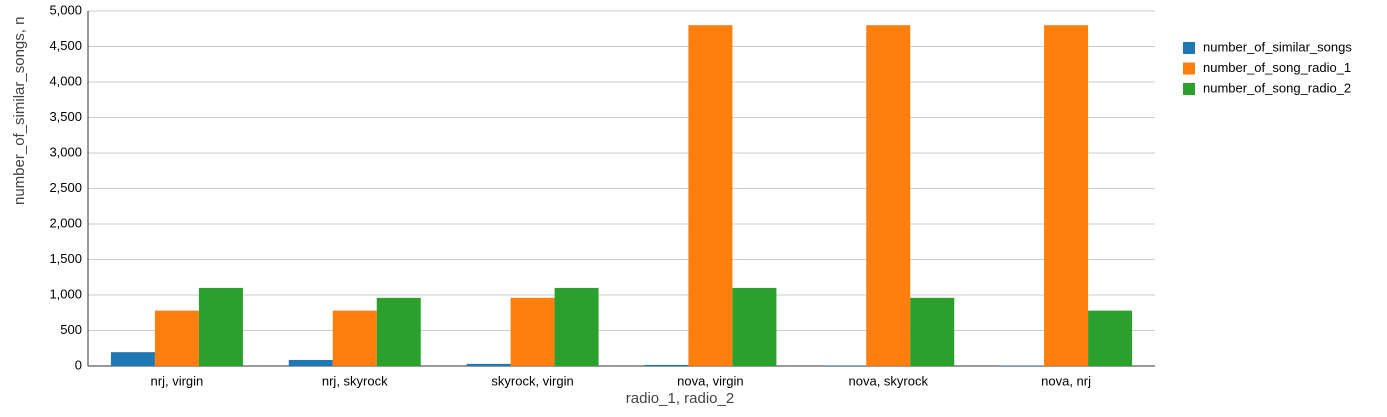 The width and height of the screenshot is (1387, 417). Describe the element at coordinates (710, 380) in the screenshot. I see `x-tick-label: nova, virgin` at that location.